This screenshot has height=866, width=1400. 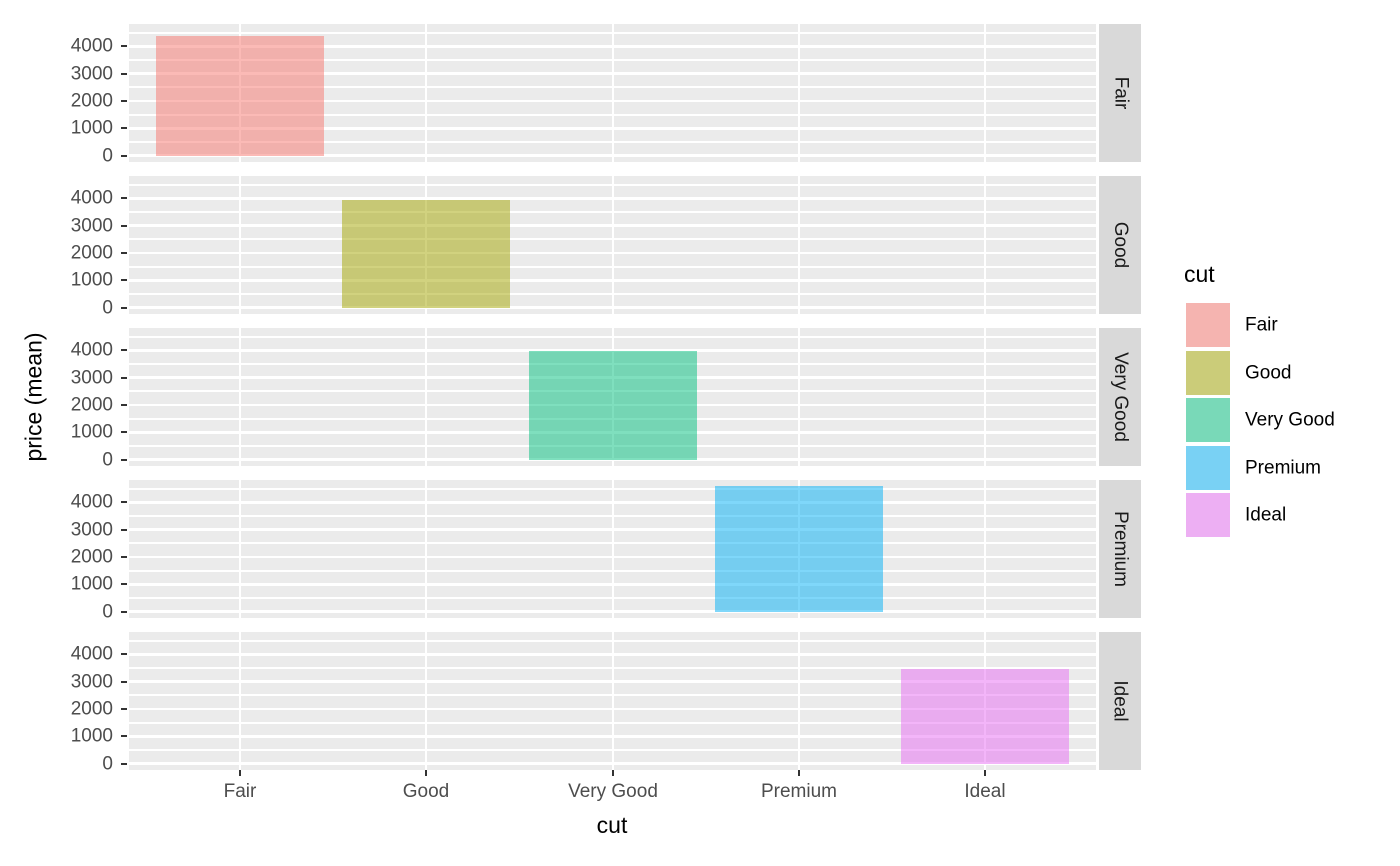 What do you see at coordinates (1261, 325) in the screenshot?
I see `legend-label: Fair` at bounding box center [1261, 325].